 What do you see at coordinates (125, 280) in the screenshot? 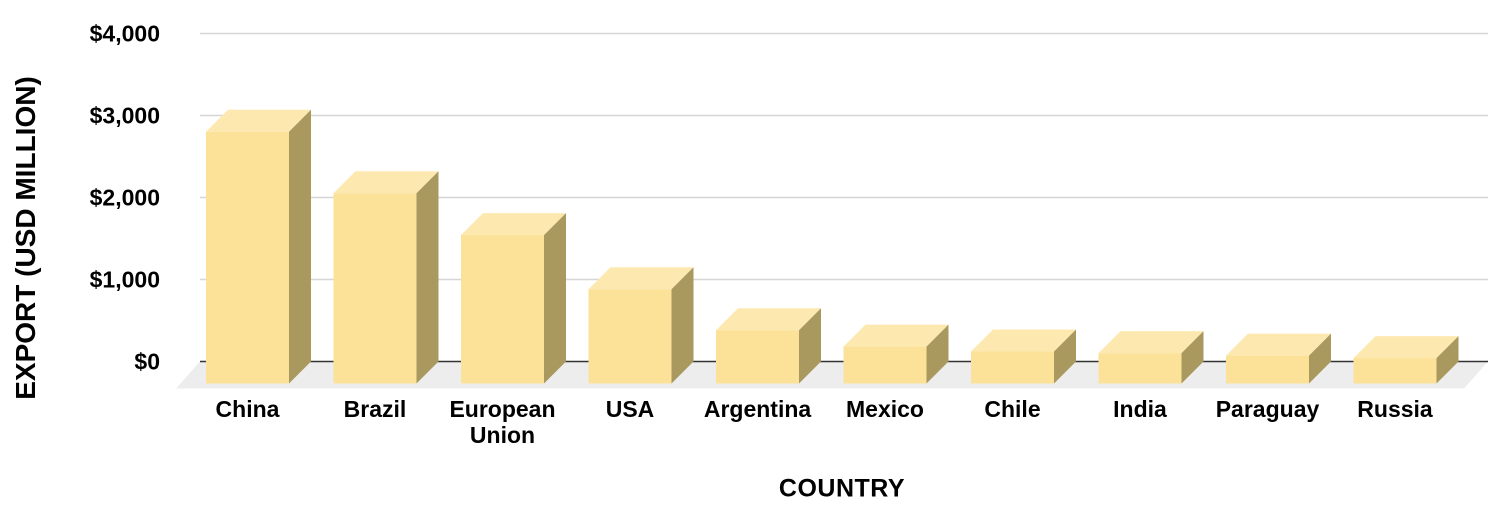
I see `y-tick-label-1000: $1,000` at bounding box center [125, 280].